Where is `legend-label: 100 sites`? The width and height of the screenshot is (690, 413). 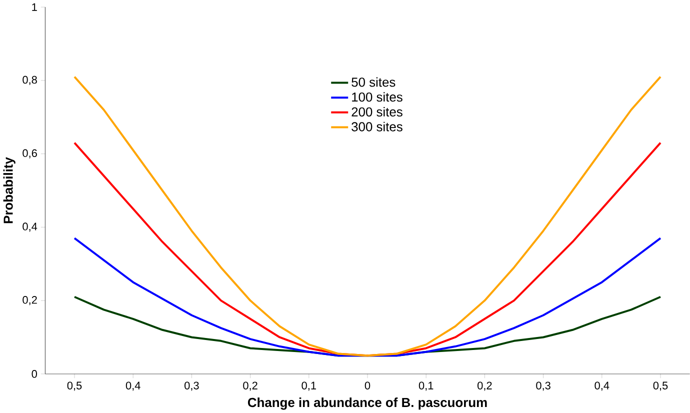
legend-label: 100 sites is located at coordinates (377, 97).